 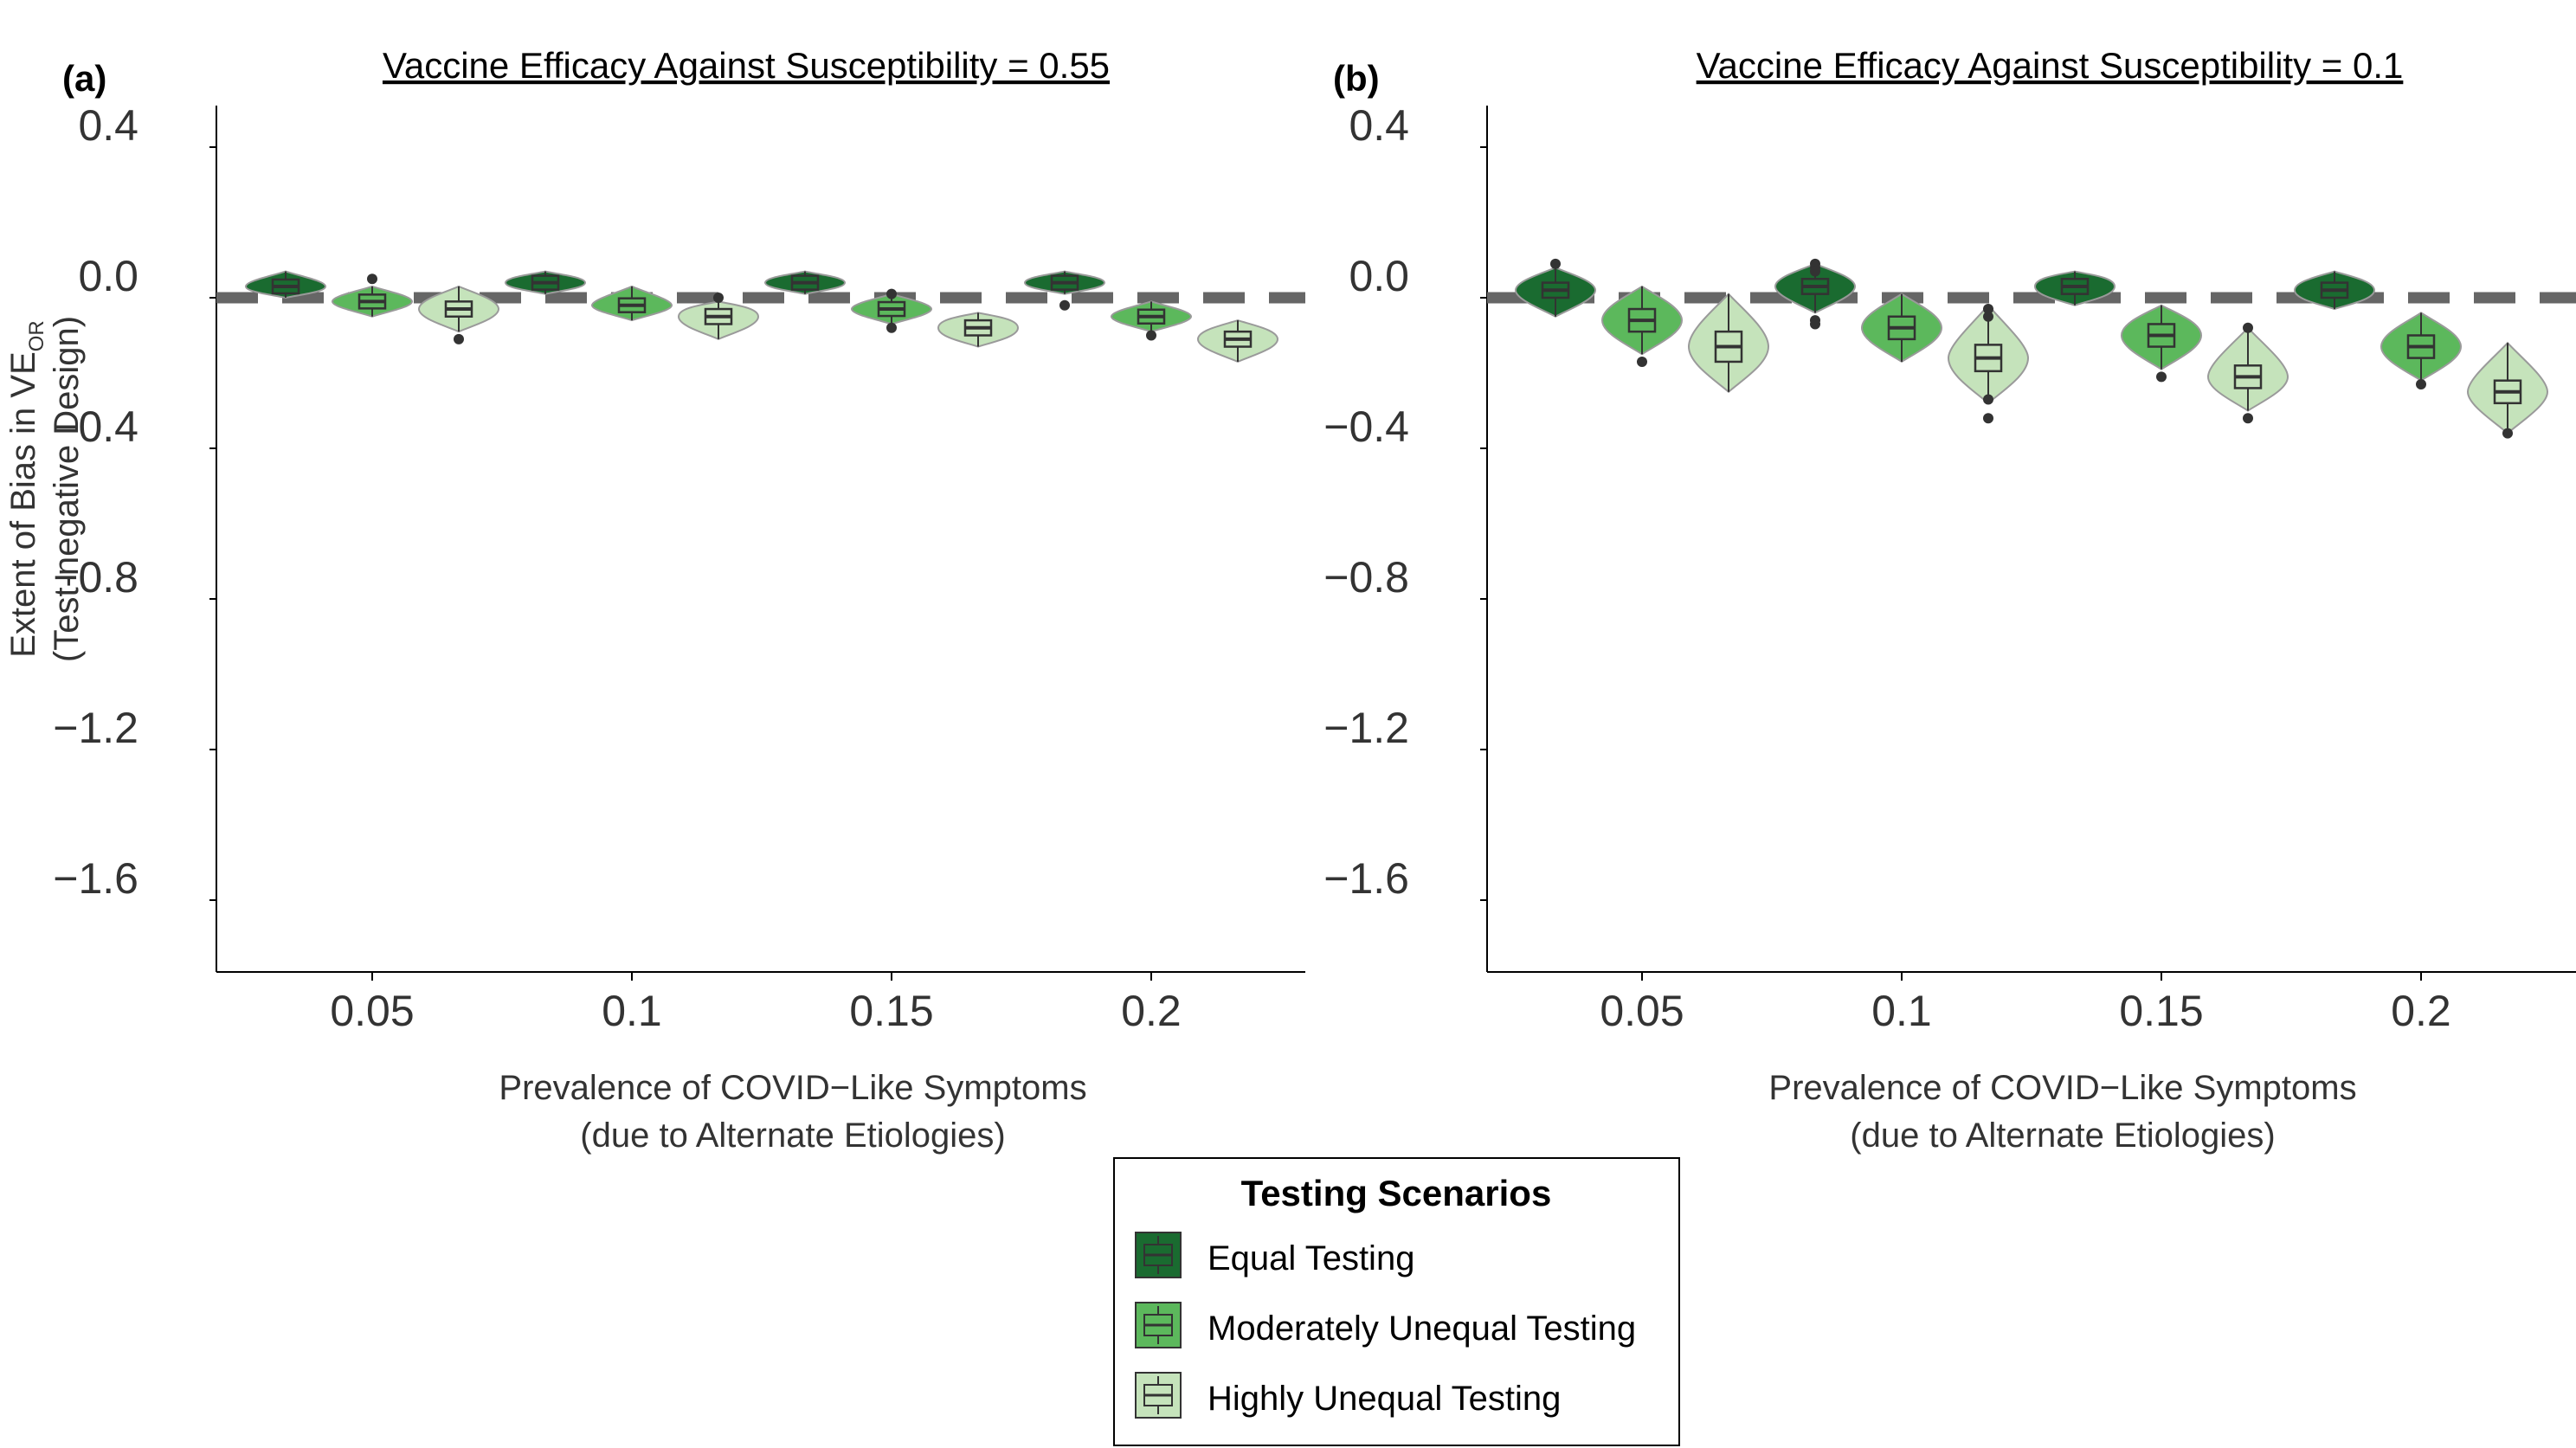 I want to click on legend-label-moderate: Moderately Unequal Testing, so click(x=1422, y=1329).